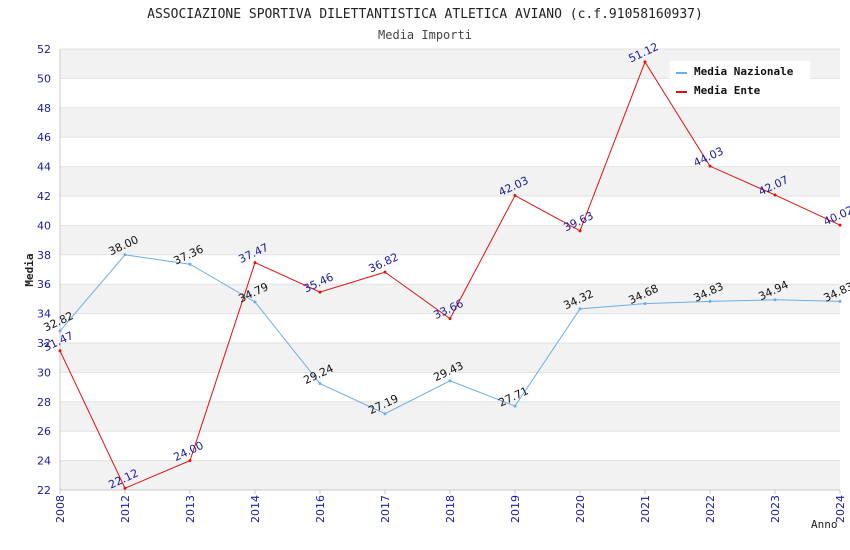 The height and width of the screenshot is (550, 850). Describe the element at coordinates (44, 196) in the screenshot. I see `y-tick-label: 42` at that location.